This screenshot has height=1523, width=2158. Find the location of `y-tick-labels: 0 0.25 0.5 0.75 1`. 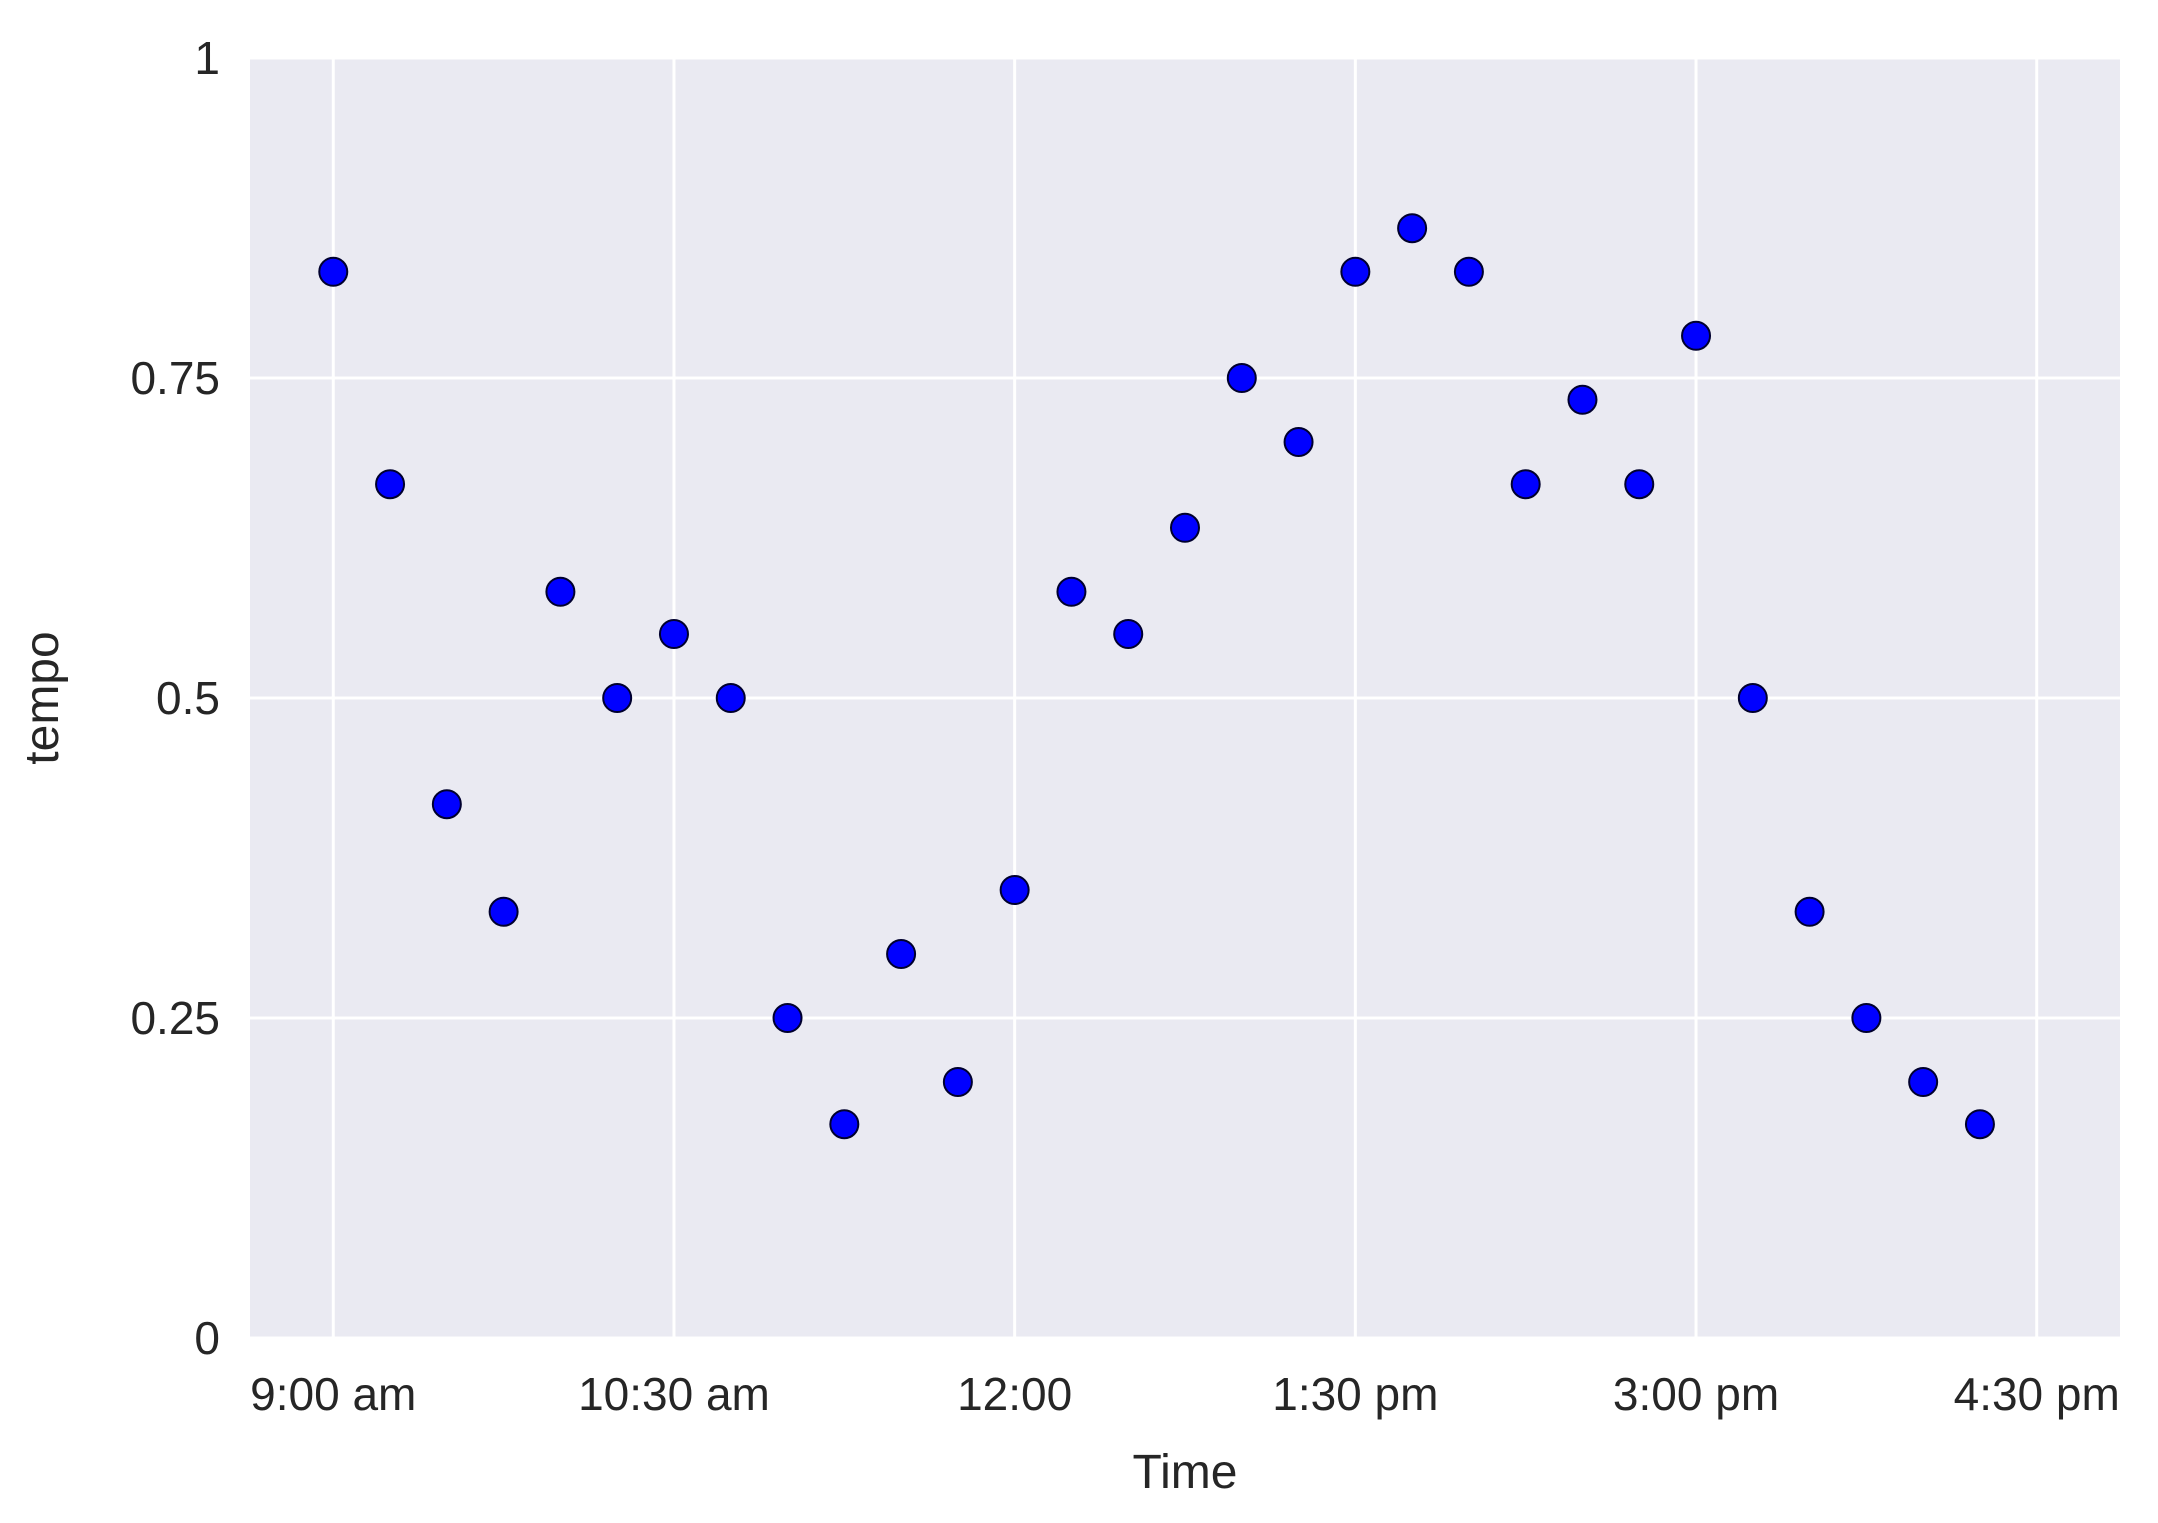

y-tick-labels: 0 0.25 0.5 0.75 1 is located at coordinates (175, 698).